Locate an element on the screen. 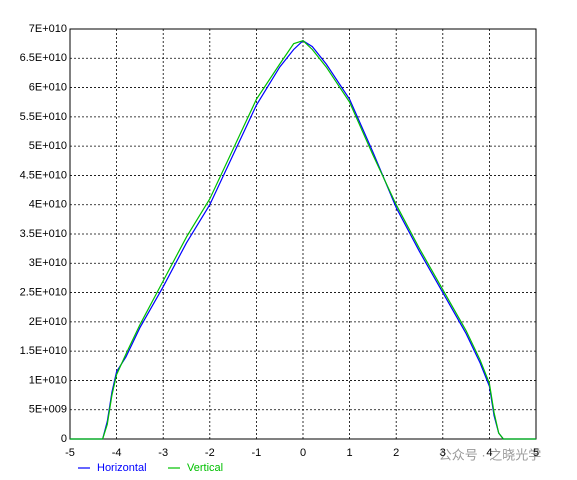  legend-label: Horizontal is located at coordinates (122, 468).